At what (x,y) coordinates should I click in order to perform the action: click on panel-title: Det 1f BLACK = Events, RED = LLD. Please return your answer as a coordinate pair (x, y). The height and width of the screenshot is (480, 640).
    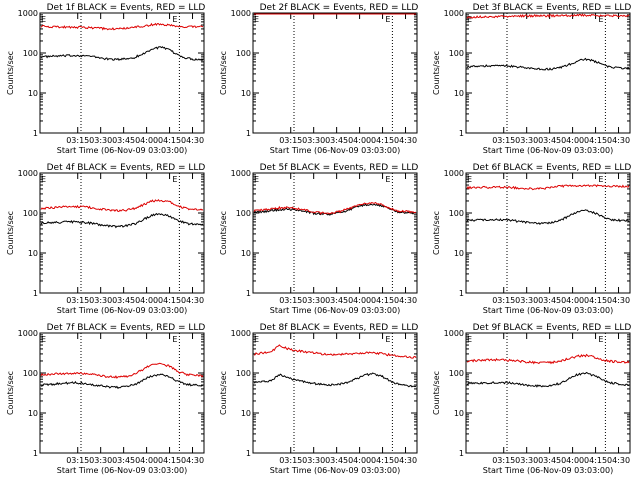
    Looking at the image, I should click on (126, 8).